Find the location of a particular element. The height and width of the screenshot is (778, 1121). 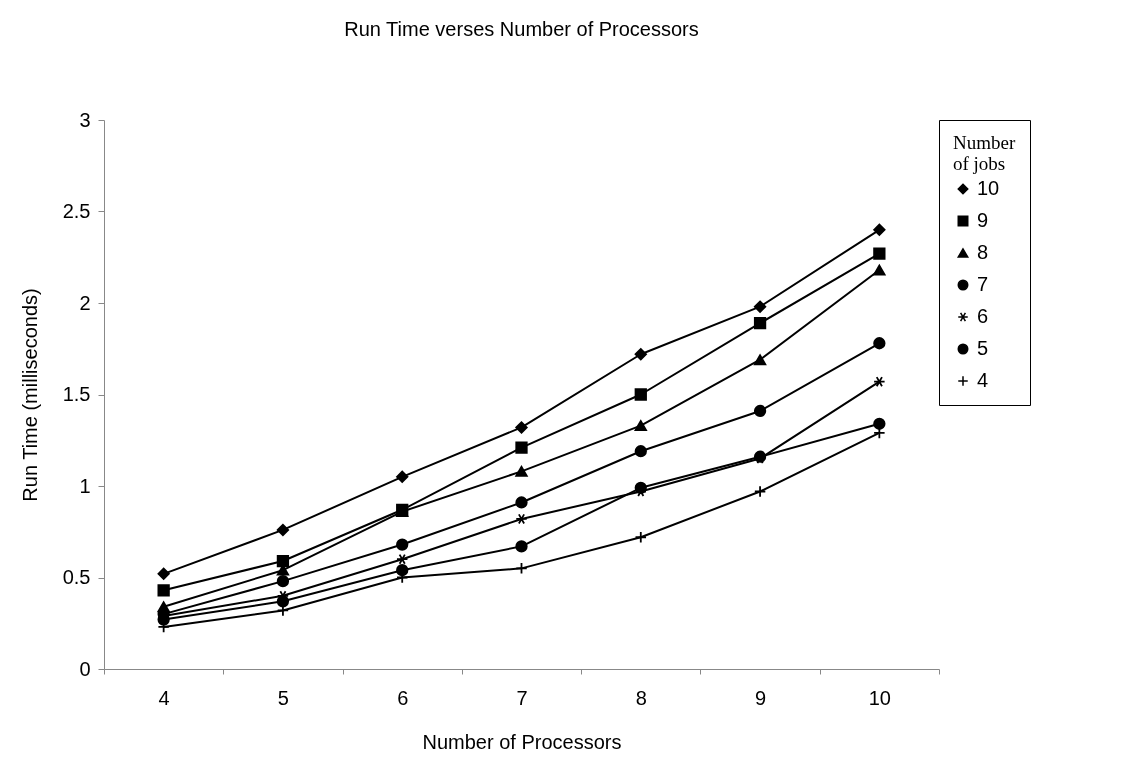

y-tick-label: 3 is located at coordinates (85, 119).